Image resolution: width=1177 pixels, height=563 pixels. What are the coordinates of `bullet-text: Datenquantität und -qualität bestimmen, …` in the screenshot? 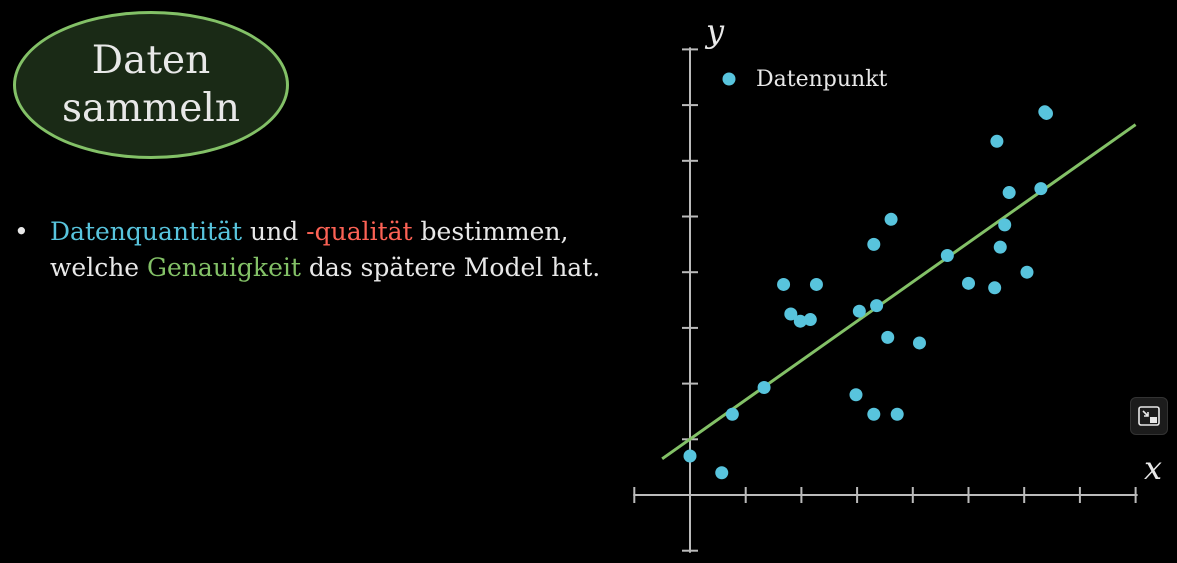 It's located at (325, 250).